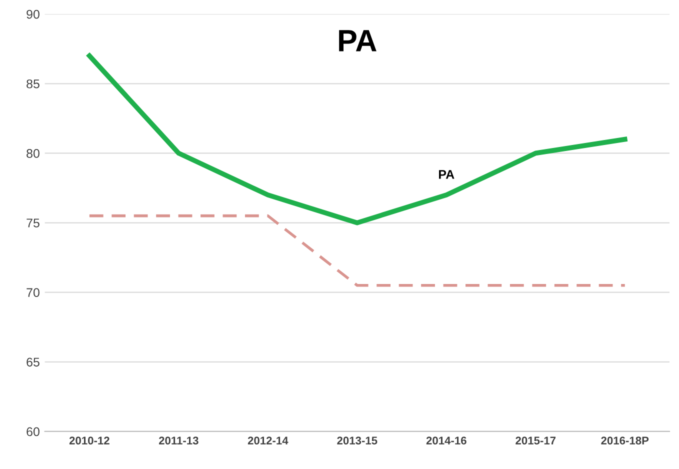 The height and width of the screenshot is (469, 679). What do you see at coordinates (357, 41) in the screenshot?
I see `chart-title: PA` at bounding box center [357, 41].